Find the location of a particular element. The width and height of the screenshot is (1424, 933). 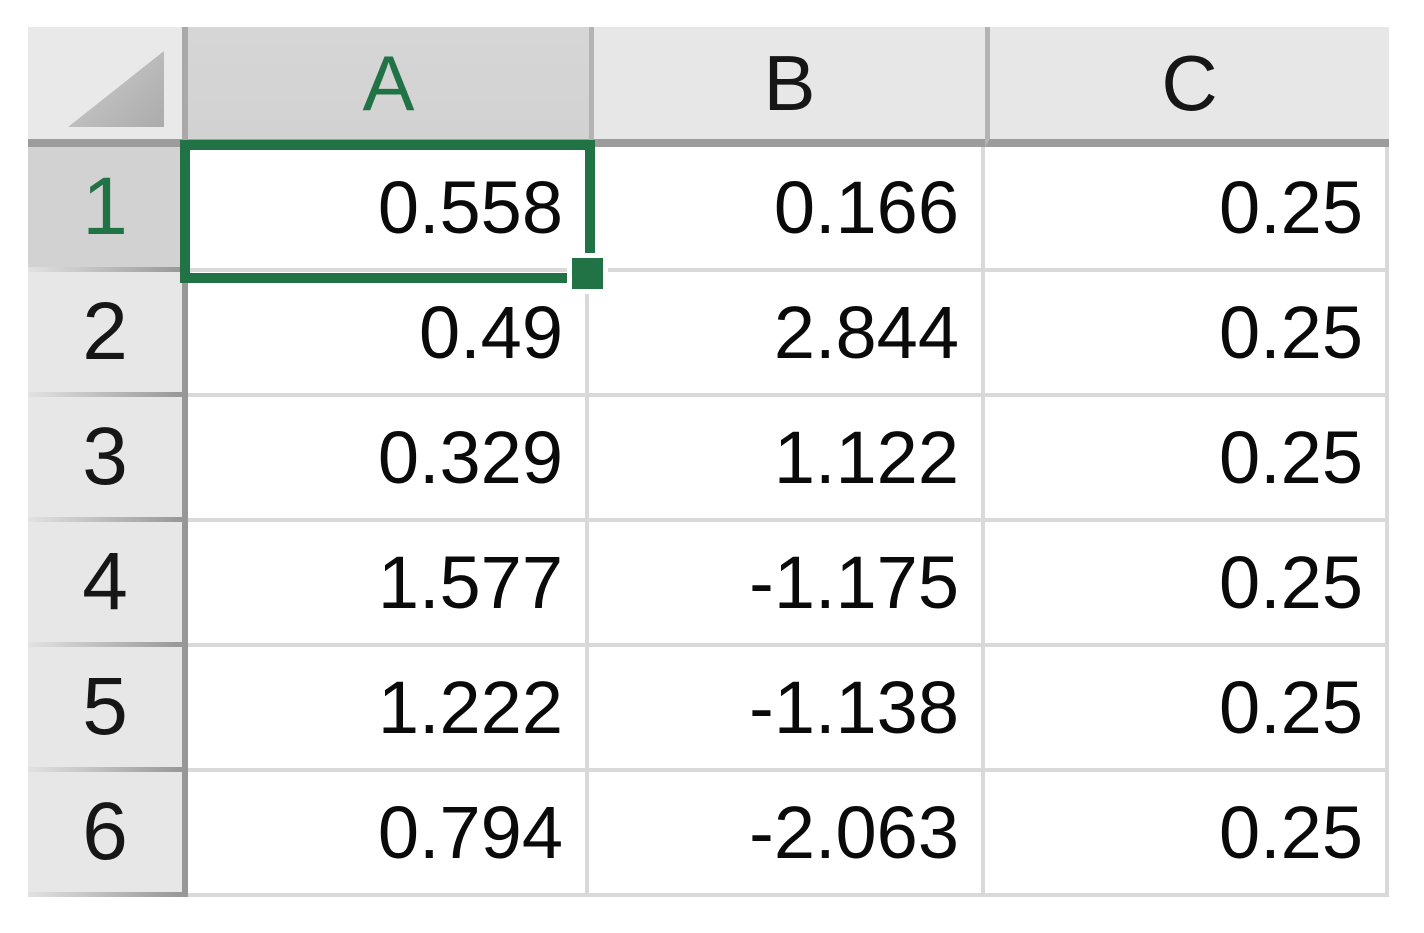

cell-C4: 0.25 is located at coordinates (1187, 584).